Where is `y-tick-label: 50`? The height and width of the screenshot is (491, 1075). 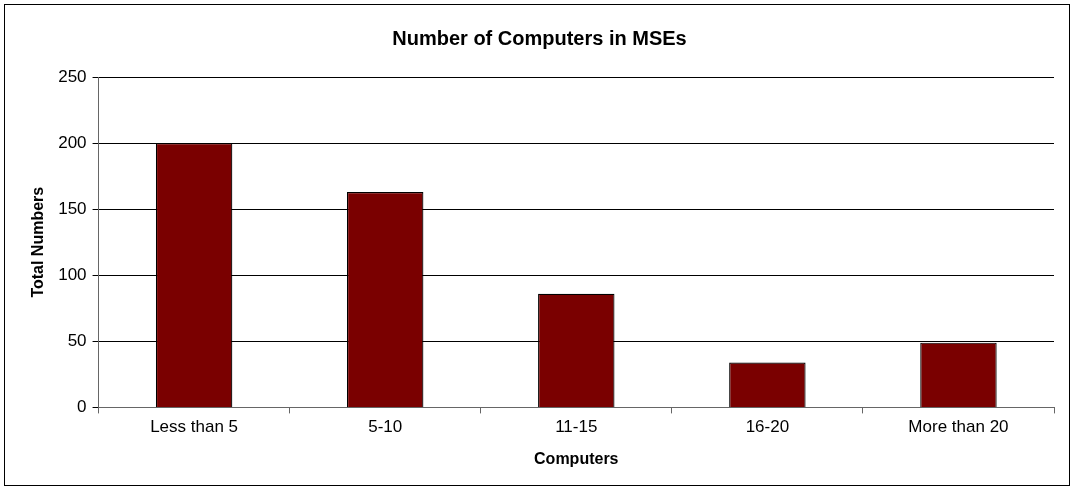 y-tick-label: 50 is located at coordinates (77, 341).